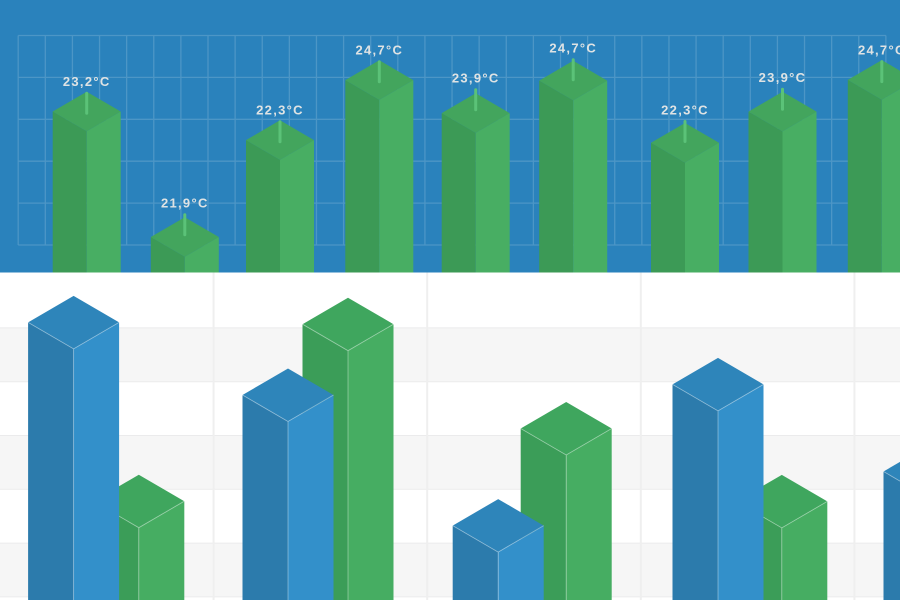 The width and height of the screenshot is (900, 600). I want to click on svg-text: 21,9°C, so click(185, 203).